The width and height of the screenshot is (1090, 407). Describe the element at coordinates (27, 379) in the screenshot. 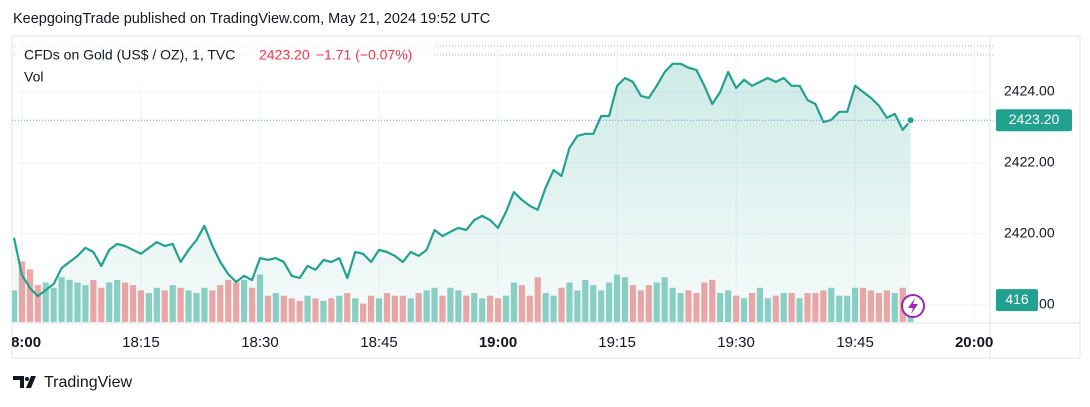

I see `logo-dot` at that location.